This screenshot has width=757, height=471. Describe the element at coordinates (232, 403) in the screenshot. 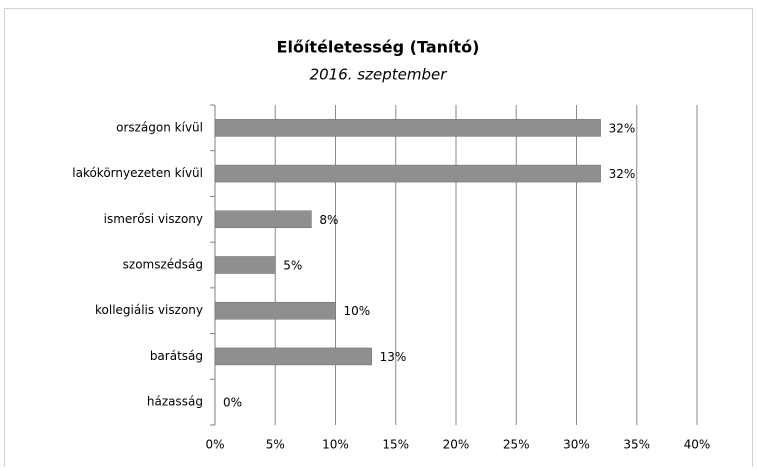

I see `data-label: 0%` at that location.